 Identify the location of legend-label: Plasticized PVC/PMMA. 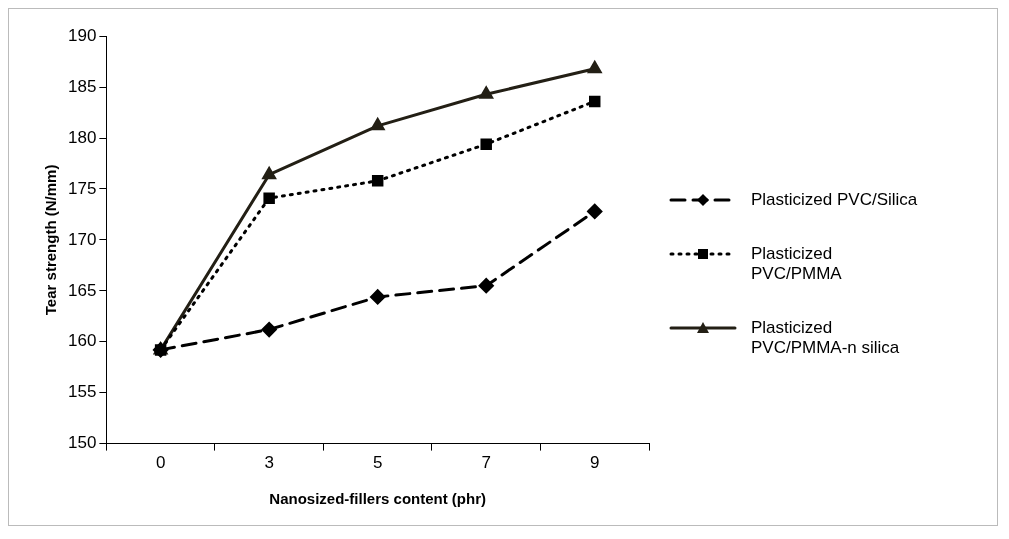
(797, 264).